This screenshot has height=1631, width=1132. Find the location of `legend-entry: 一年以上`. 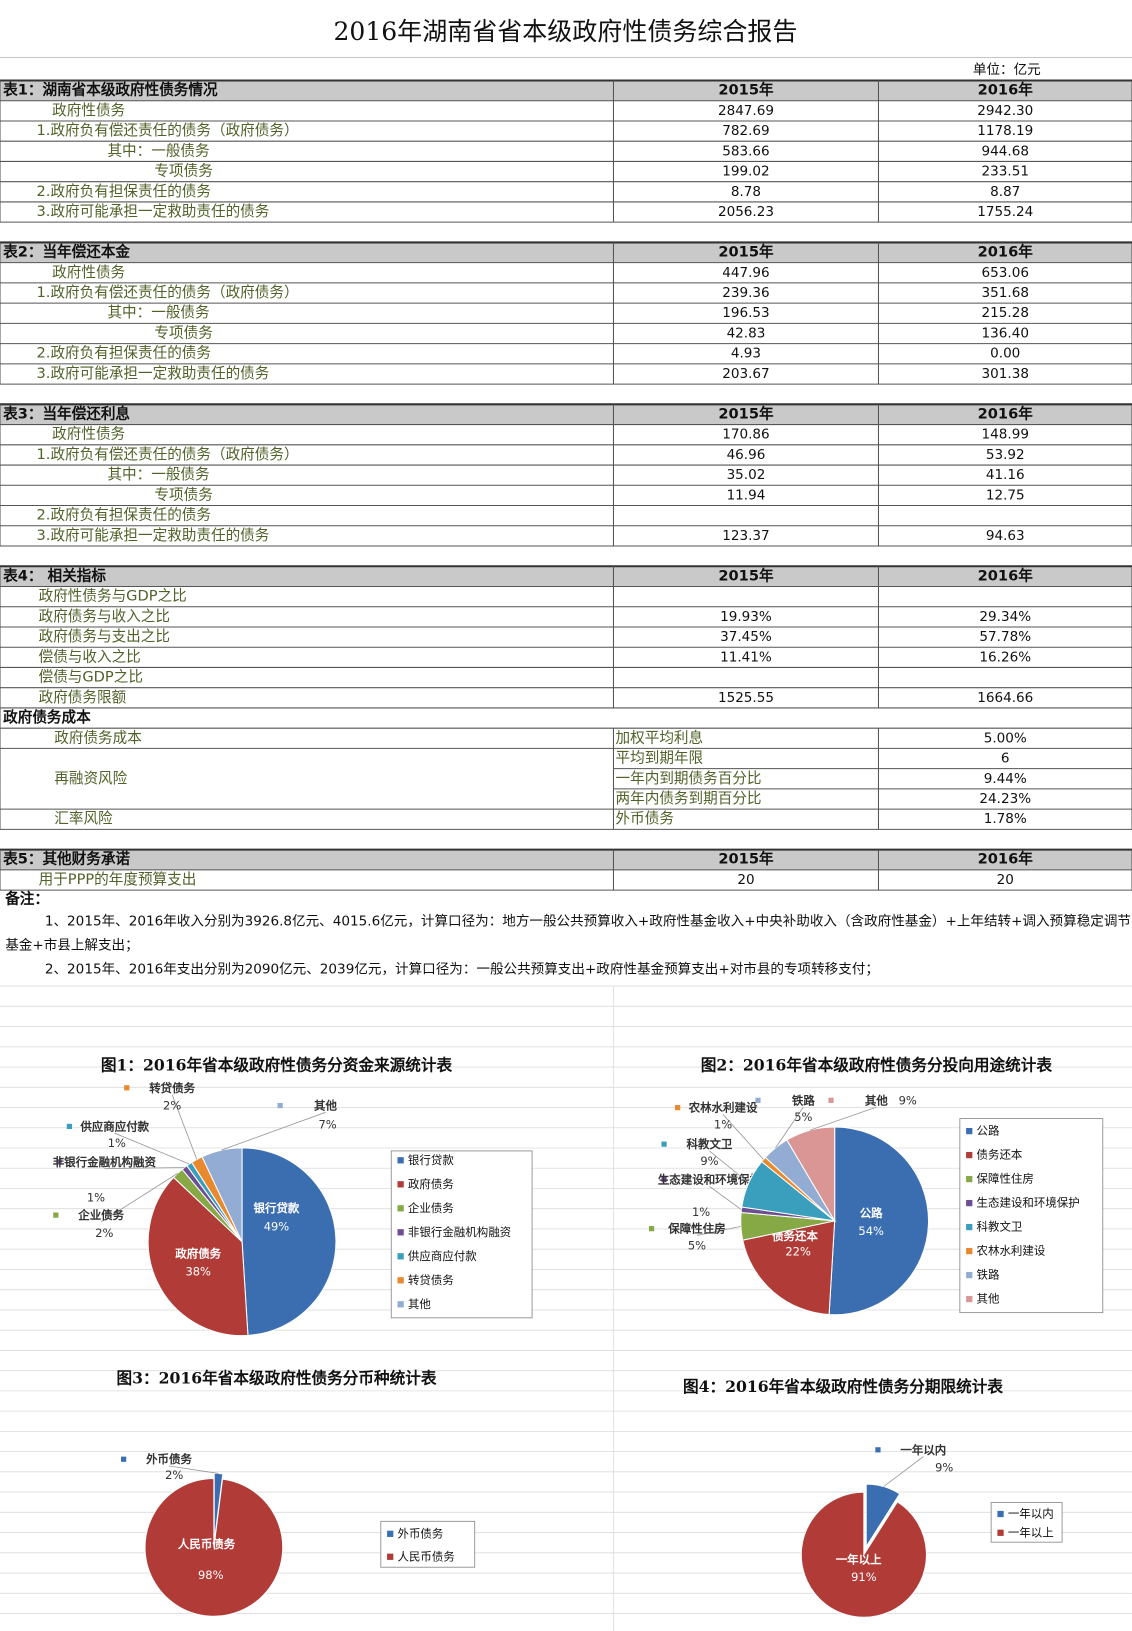

legend-entry: 一年以上 is located at coordinates (1031, 1532).